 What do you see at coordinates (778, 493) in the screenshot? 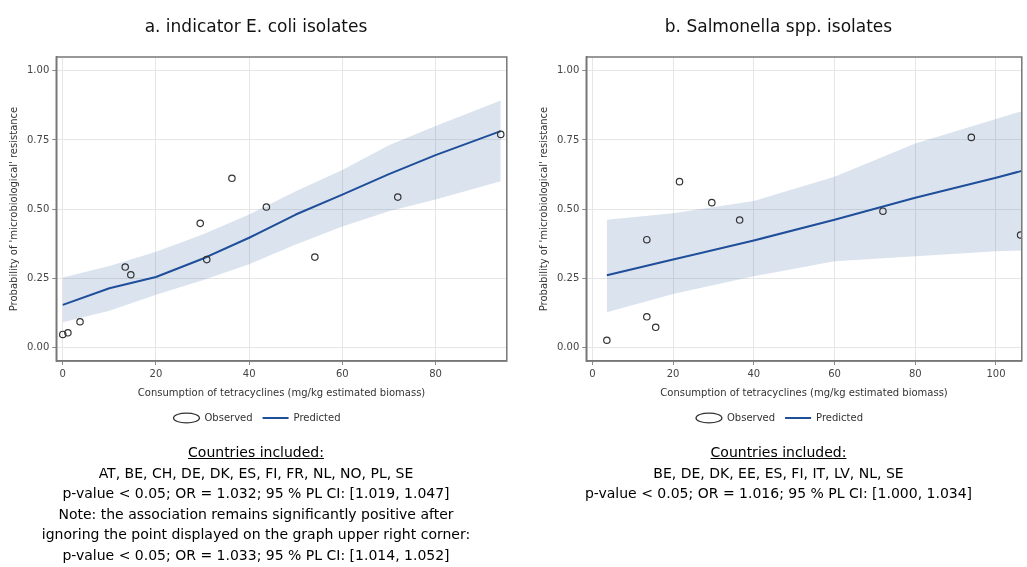
I see `text: p-value < 0.05; OR = 1.016; 95 % PL CI: [1.000, 1.034]` at bounding box center [778, 493].